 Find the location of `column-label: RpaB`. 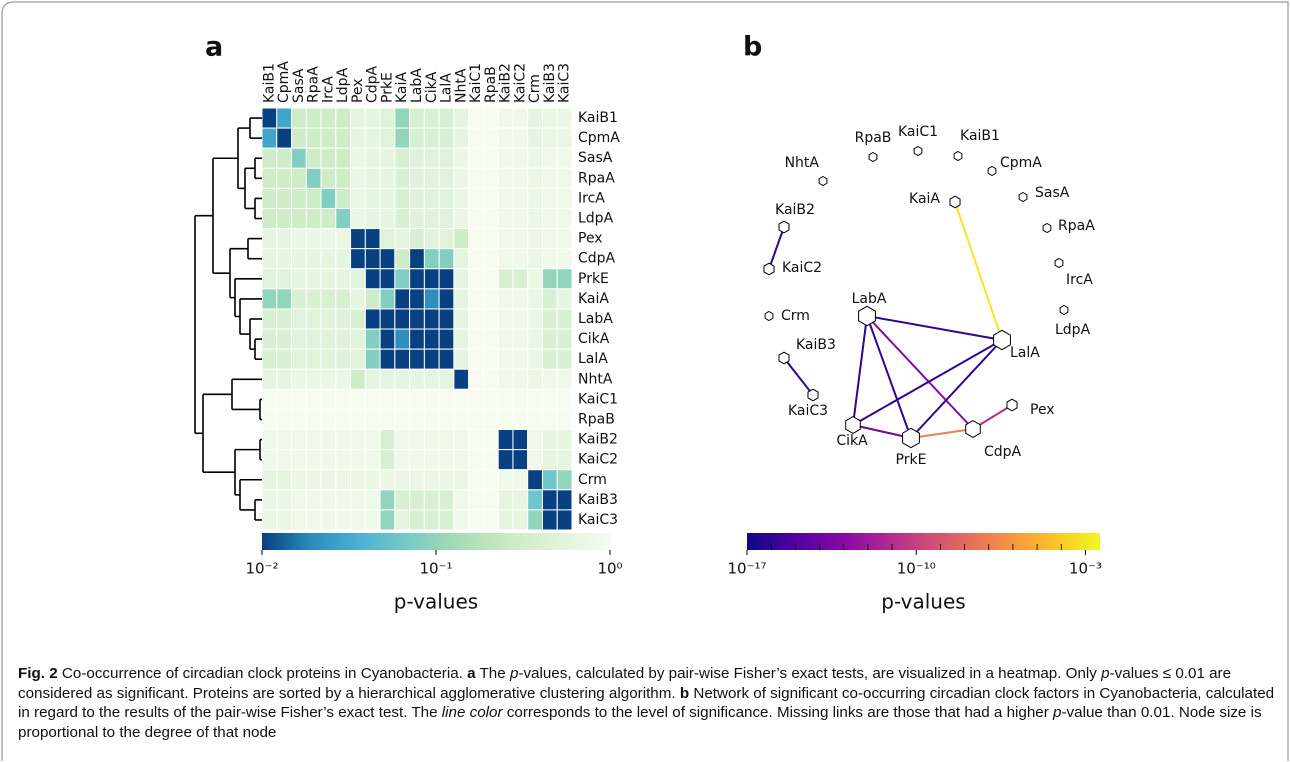

column-label: RpaB is located at coordinates (491, 84).